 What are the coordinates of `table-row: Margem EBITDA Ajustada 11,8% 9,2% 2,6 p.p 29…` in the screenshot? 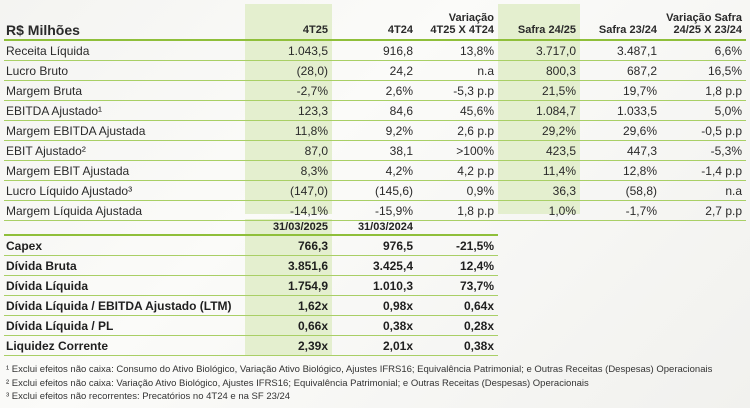 It's located at (375, 130).